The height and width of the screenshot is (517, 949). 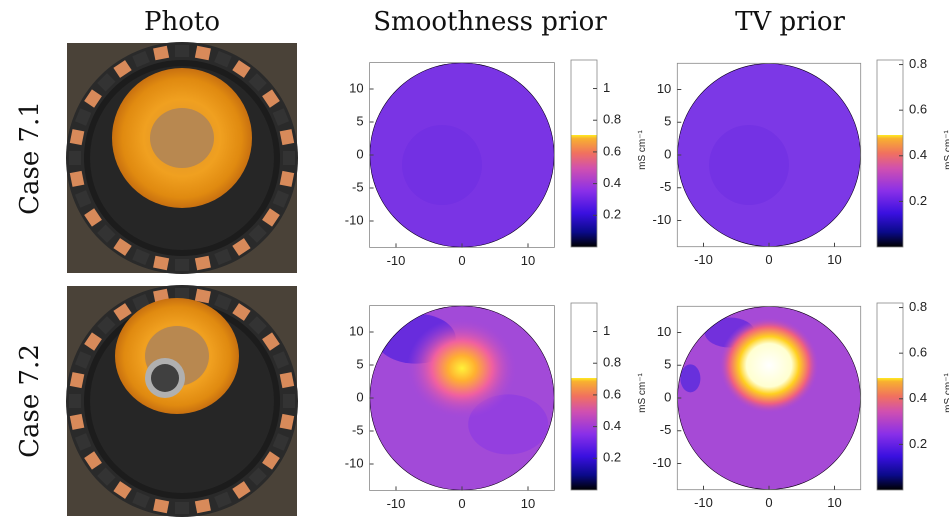 I want to click on column-title: Smoothness prior, so click(x=490, y=22).